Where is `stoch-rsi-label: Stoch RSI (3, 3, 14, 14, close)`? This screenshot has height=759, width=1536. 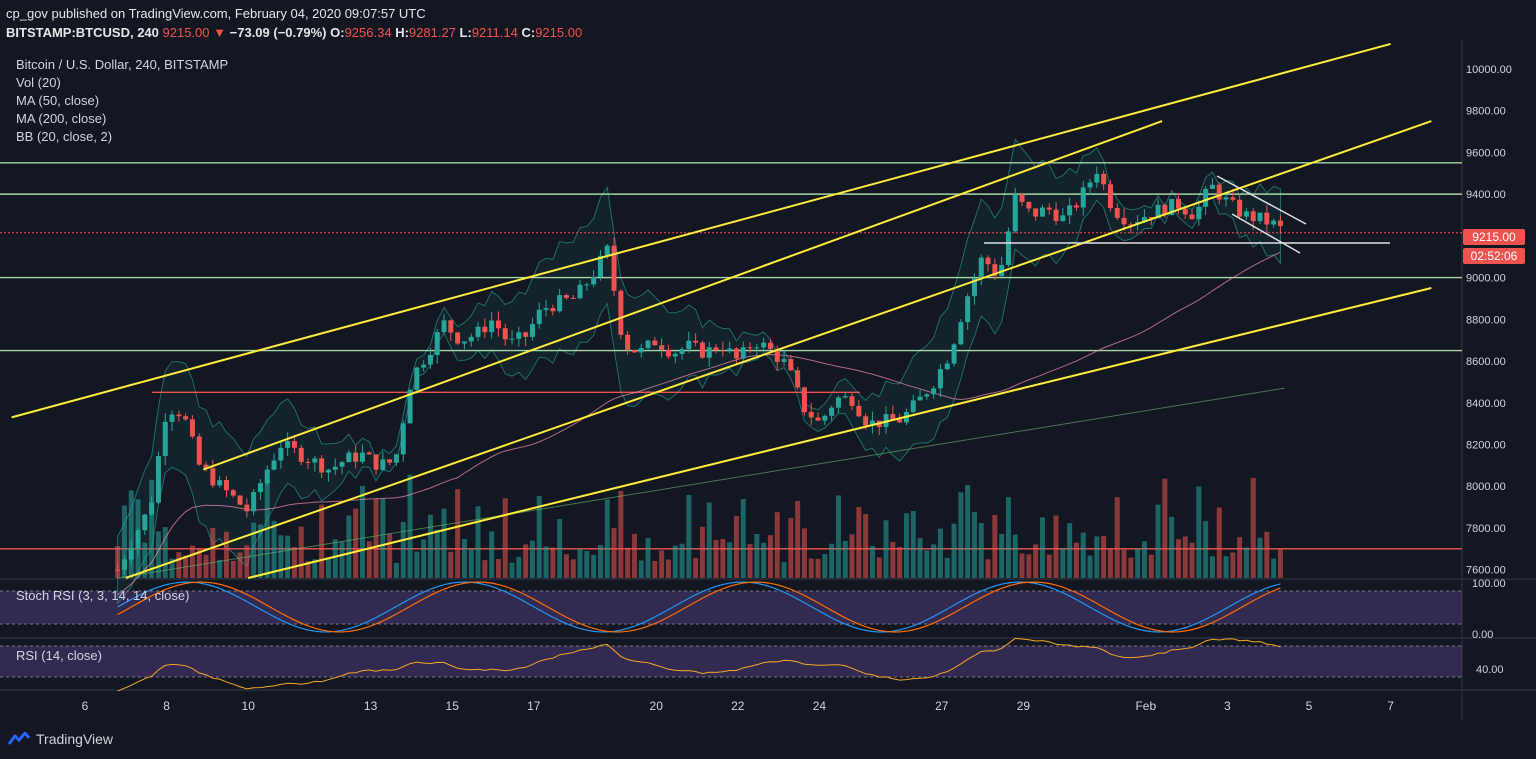
stoch-rsi-label: Stoch RSI (3, 3, 14, 14, close) is located at coordinates (103, 595).